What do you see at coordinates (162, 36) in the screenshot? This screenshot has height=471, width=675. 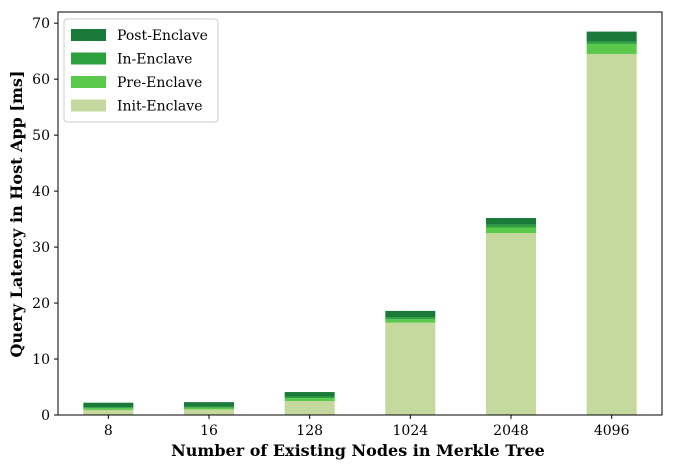 I see `legend-label-post-enclave: Post-Enclave` at bounding box center [162, 36].